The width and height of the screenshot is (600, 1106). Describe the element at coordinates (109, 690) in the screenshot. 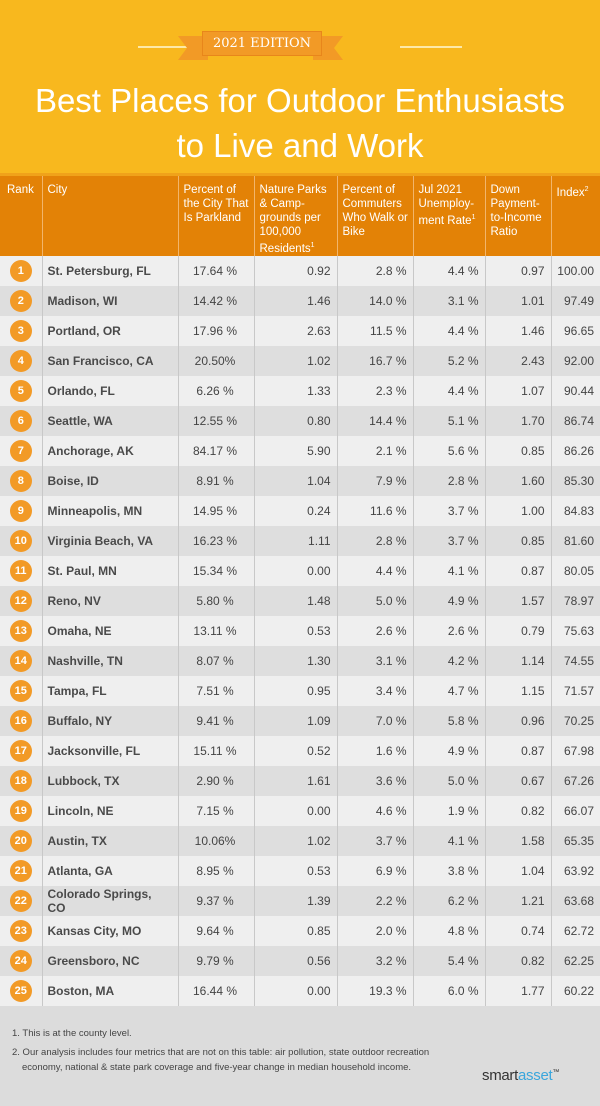

I see `cell-city: Tampa, FL` at that location.